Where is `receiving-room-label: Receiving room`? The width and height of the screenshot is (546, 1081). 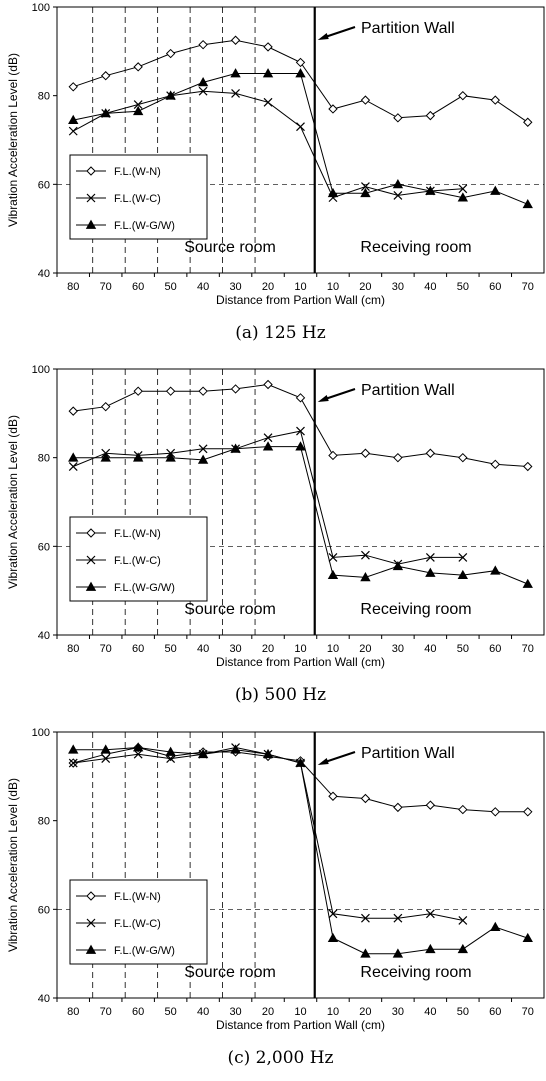 receiving-room-label: Receiving room is located at coordinates (415, 247).